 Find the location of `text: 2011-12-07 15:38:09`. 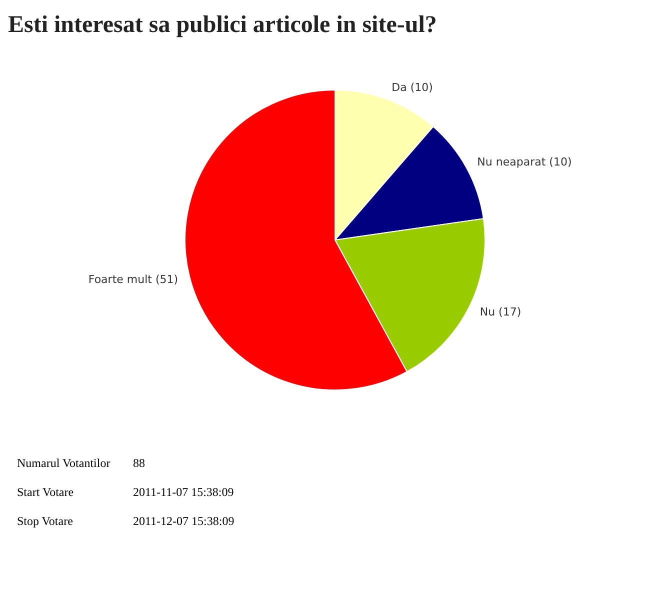

text: 2011-12-07 15:38:09 is located at coordinates (184, 521).